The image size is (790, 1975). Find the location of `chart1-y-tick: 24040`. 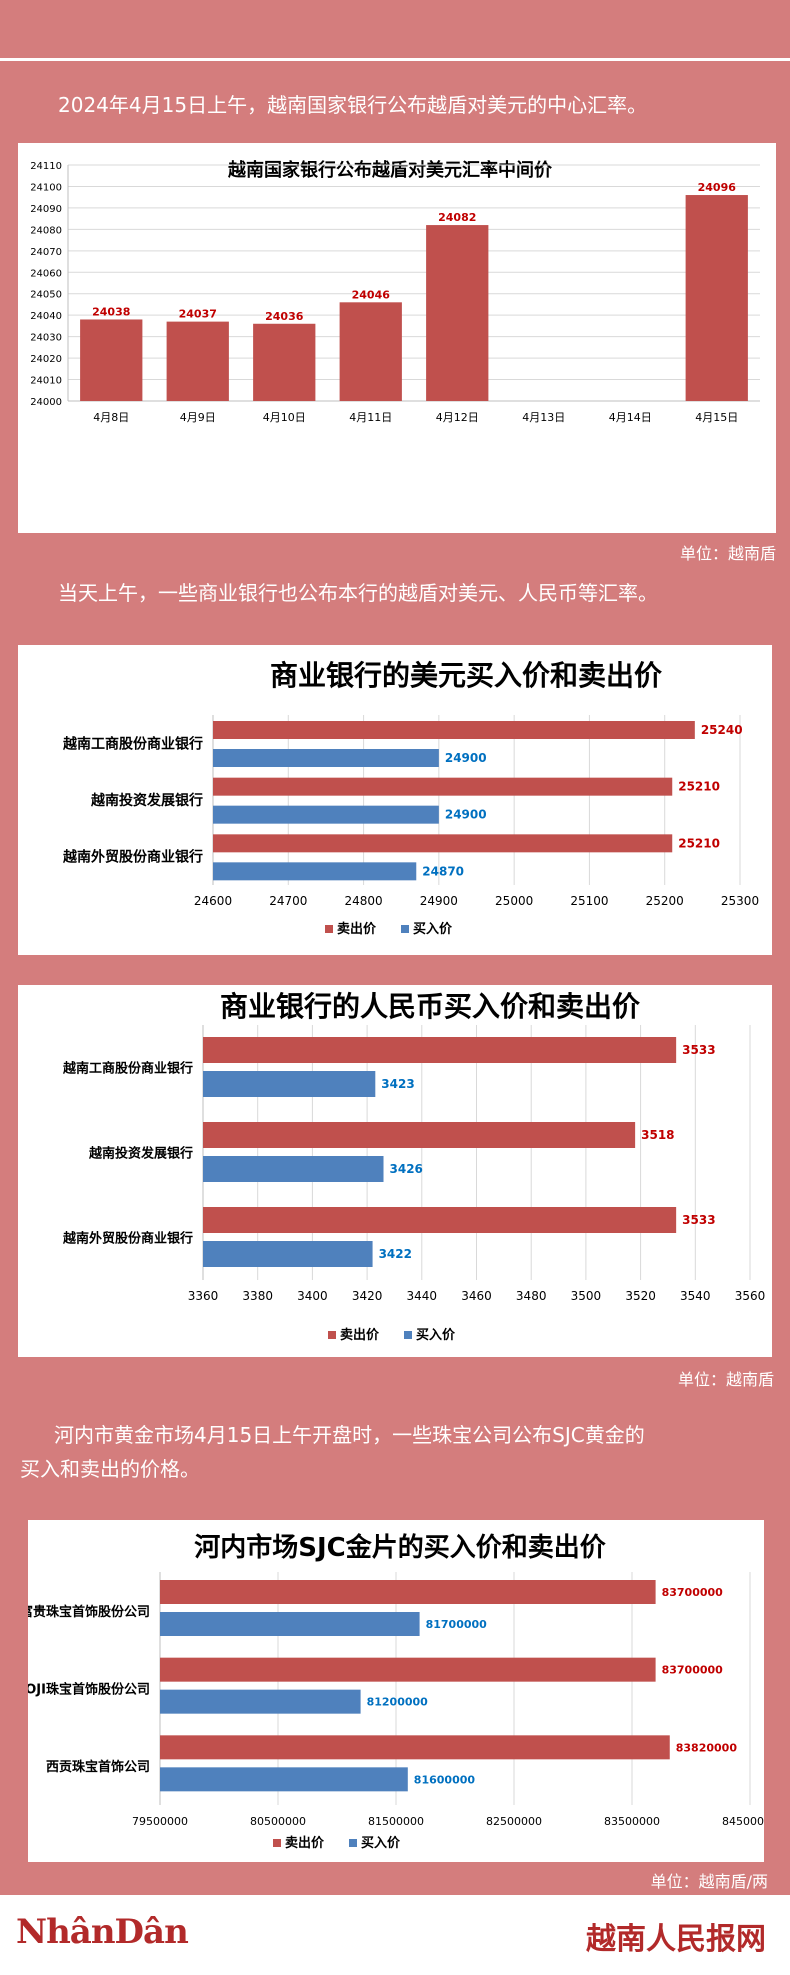

chart1-y-tick: 24040 is located at coordinates (46, 316).